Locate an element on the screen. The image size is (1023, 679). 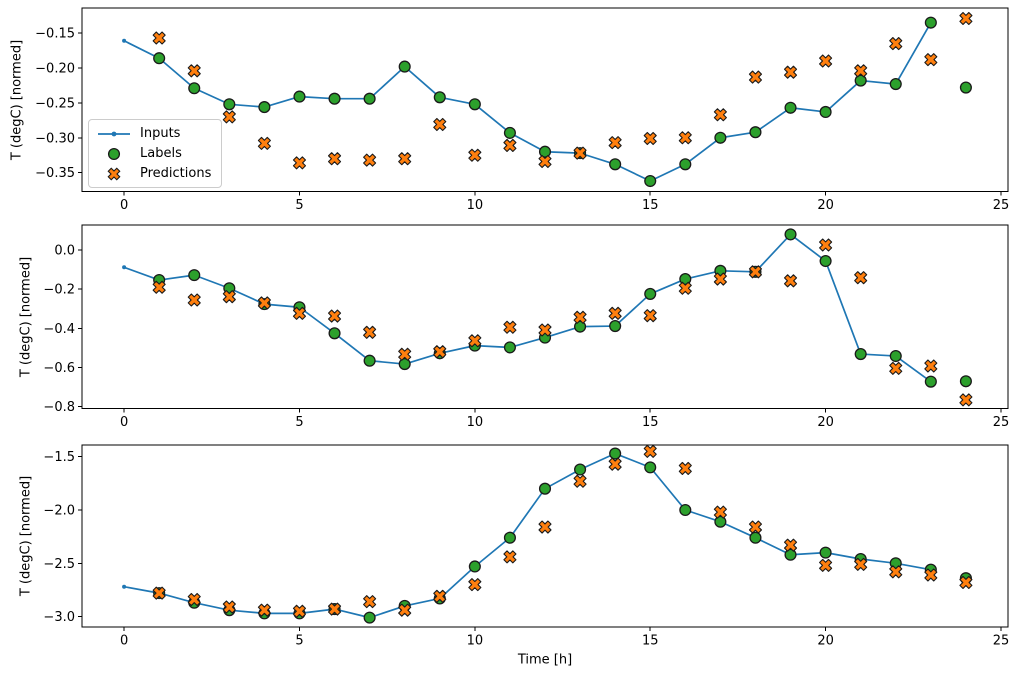
y-tick-label: −0.35 is located at coordinates (55, 173).